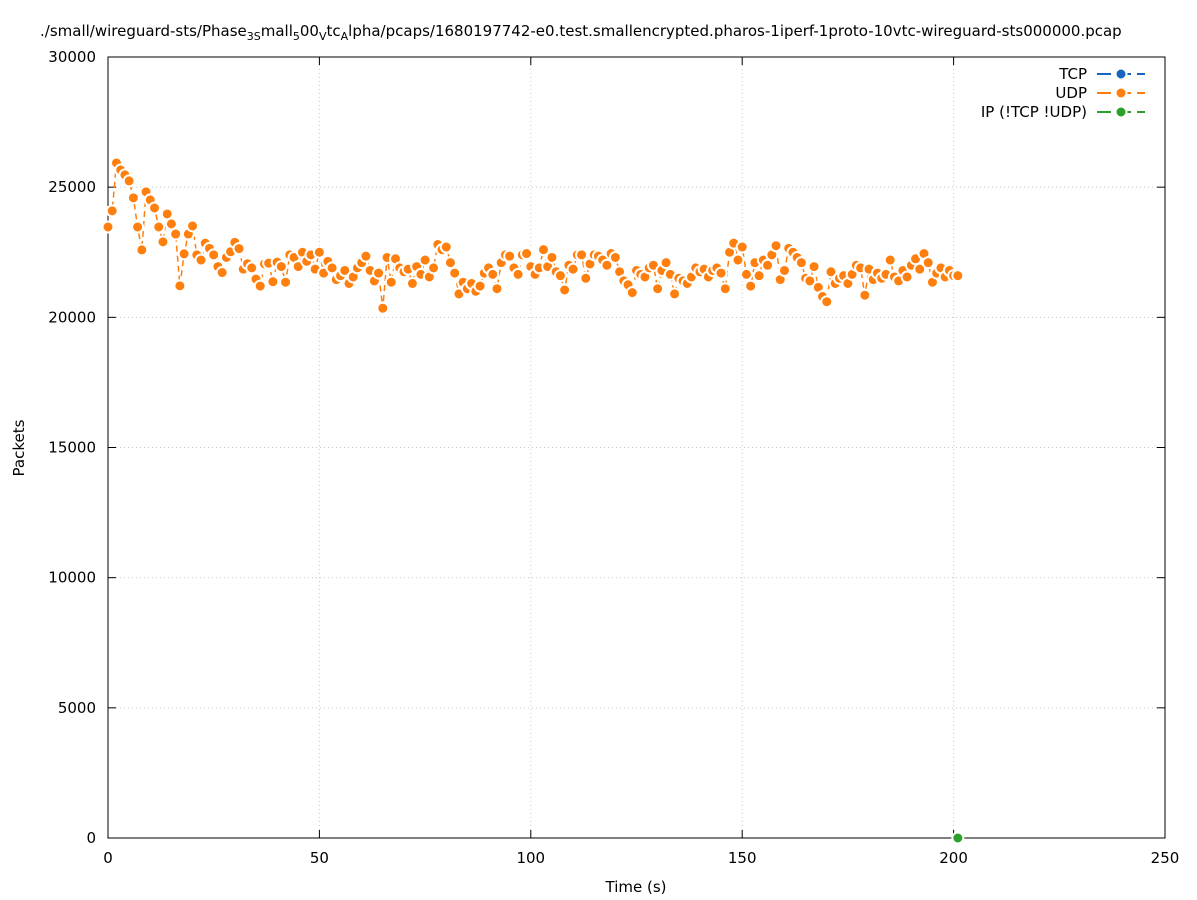  I want to click on x-tick-label: 0, so click(108, 858).